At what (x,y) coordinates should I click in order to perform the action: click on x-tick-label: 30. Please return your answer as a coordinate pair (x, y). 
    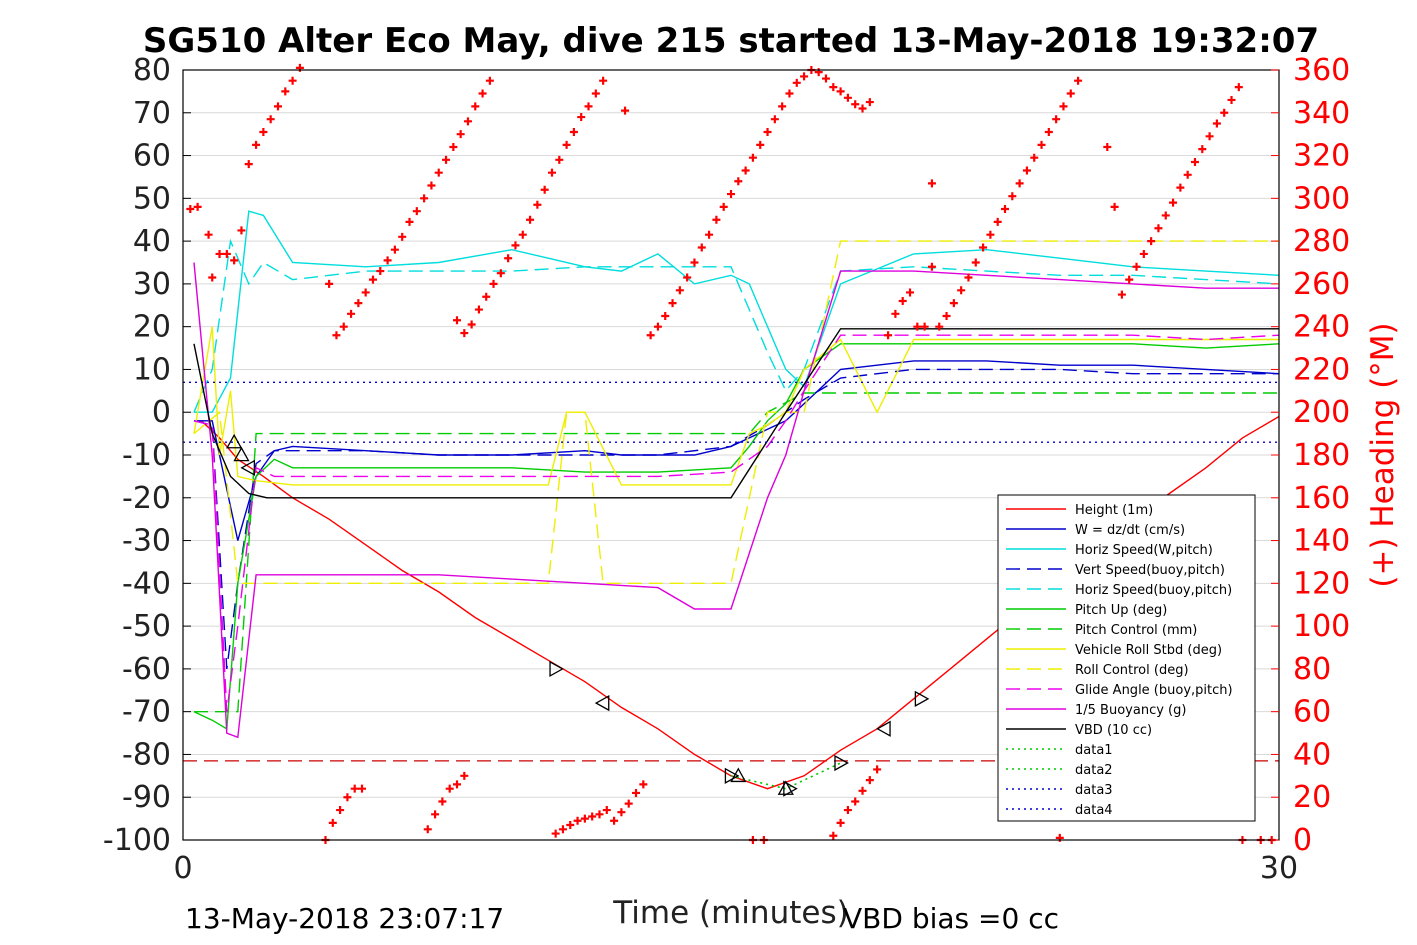
    Looking at the image, I should click on (1279, 868).